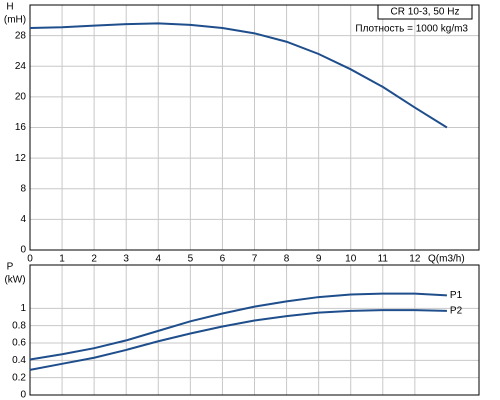 The image size is (500, 400). Describe the element at coordinates (10, 267) in the screenshot. I see `y-axis-label: P` at that location.